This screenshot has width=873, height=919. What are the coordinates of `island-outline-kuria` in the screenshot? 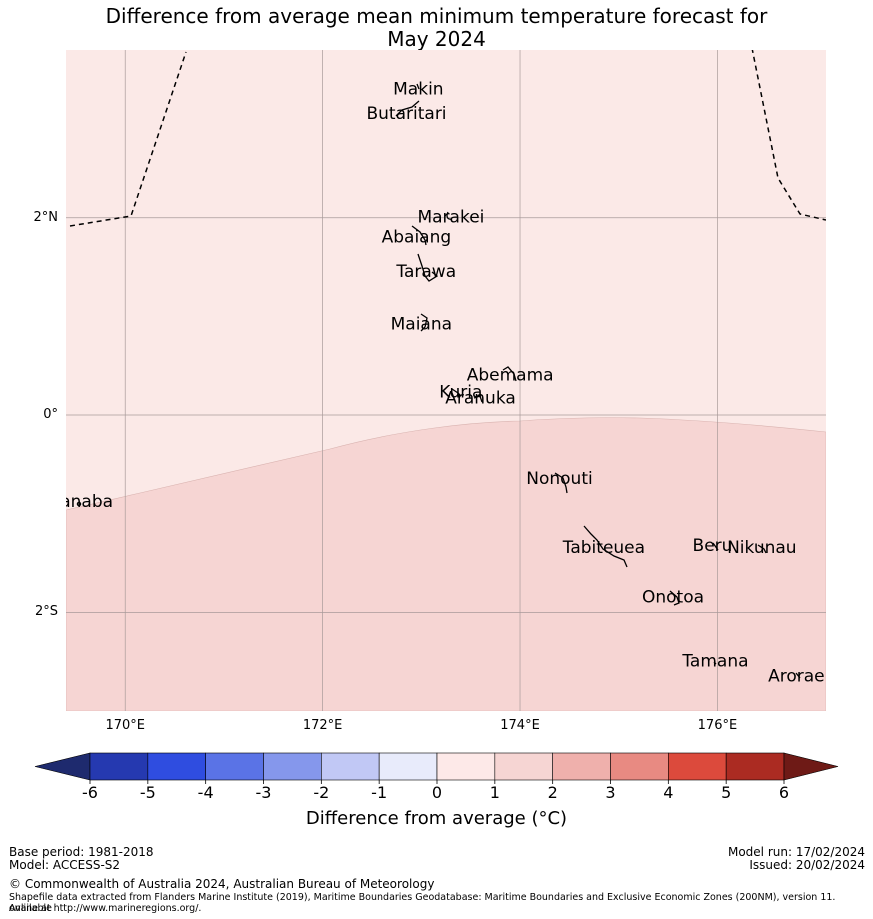 It's located at (456, 392).